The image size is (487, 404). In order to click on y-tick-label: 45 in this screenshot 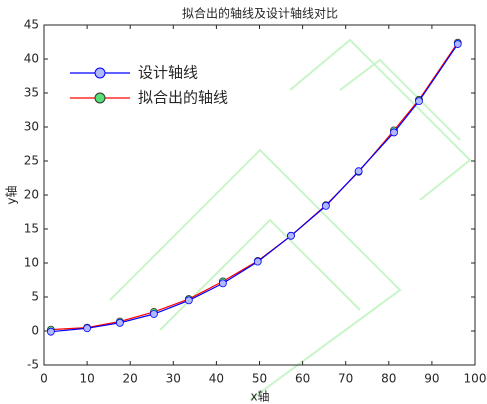, I will do `click(31, 25)`.